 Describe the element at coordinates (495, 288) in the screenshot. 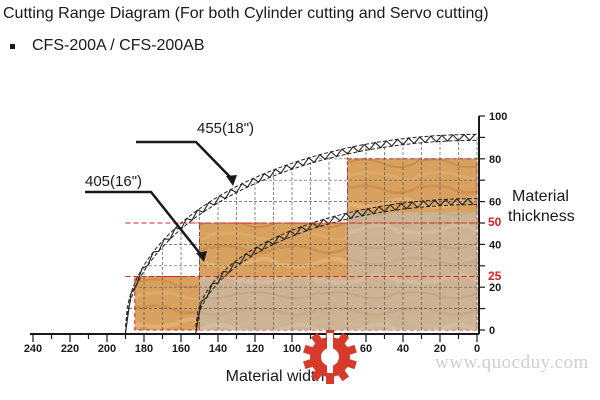

I see `y-tick-label: 20` at that location.